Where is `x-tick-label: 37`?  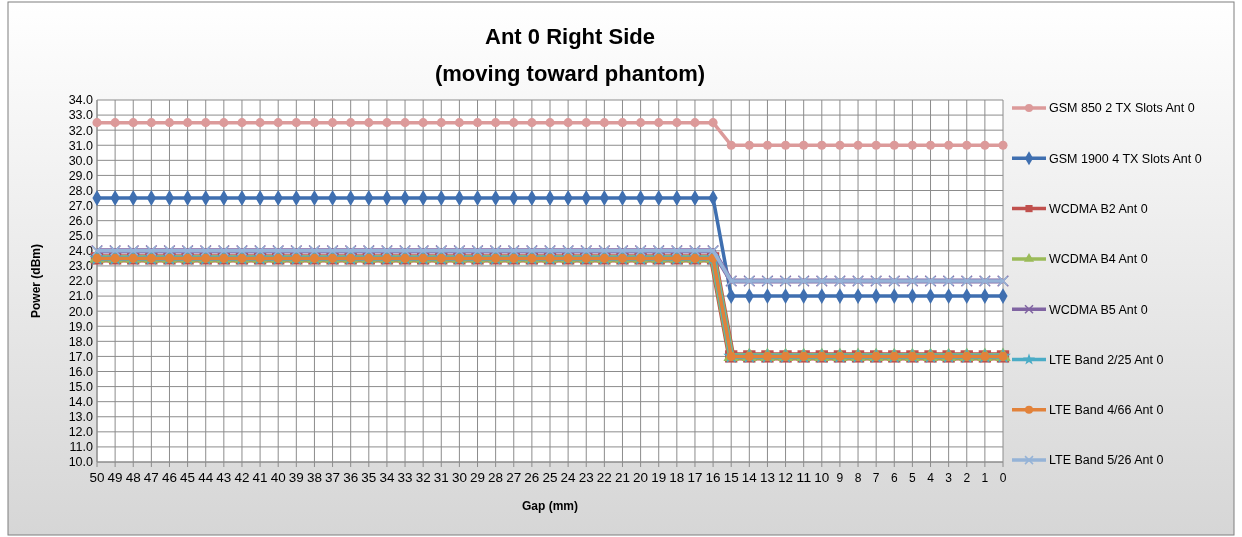 x-tick-label: 37 is located at coordinates (333, 478).